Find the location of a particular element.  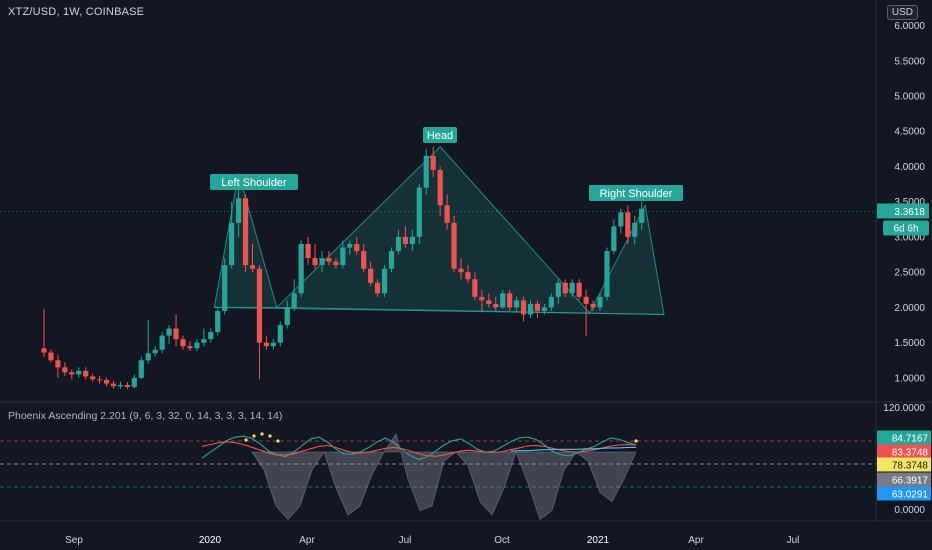

price-tick-label: 1.0000 is located at coordinates (909, 378).